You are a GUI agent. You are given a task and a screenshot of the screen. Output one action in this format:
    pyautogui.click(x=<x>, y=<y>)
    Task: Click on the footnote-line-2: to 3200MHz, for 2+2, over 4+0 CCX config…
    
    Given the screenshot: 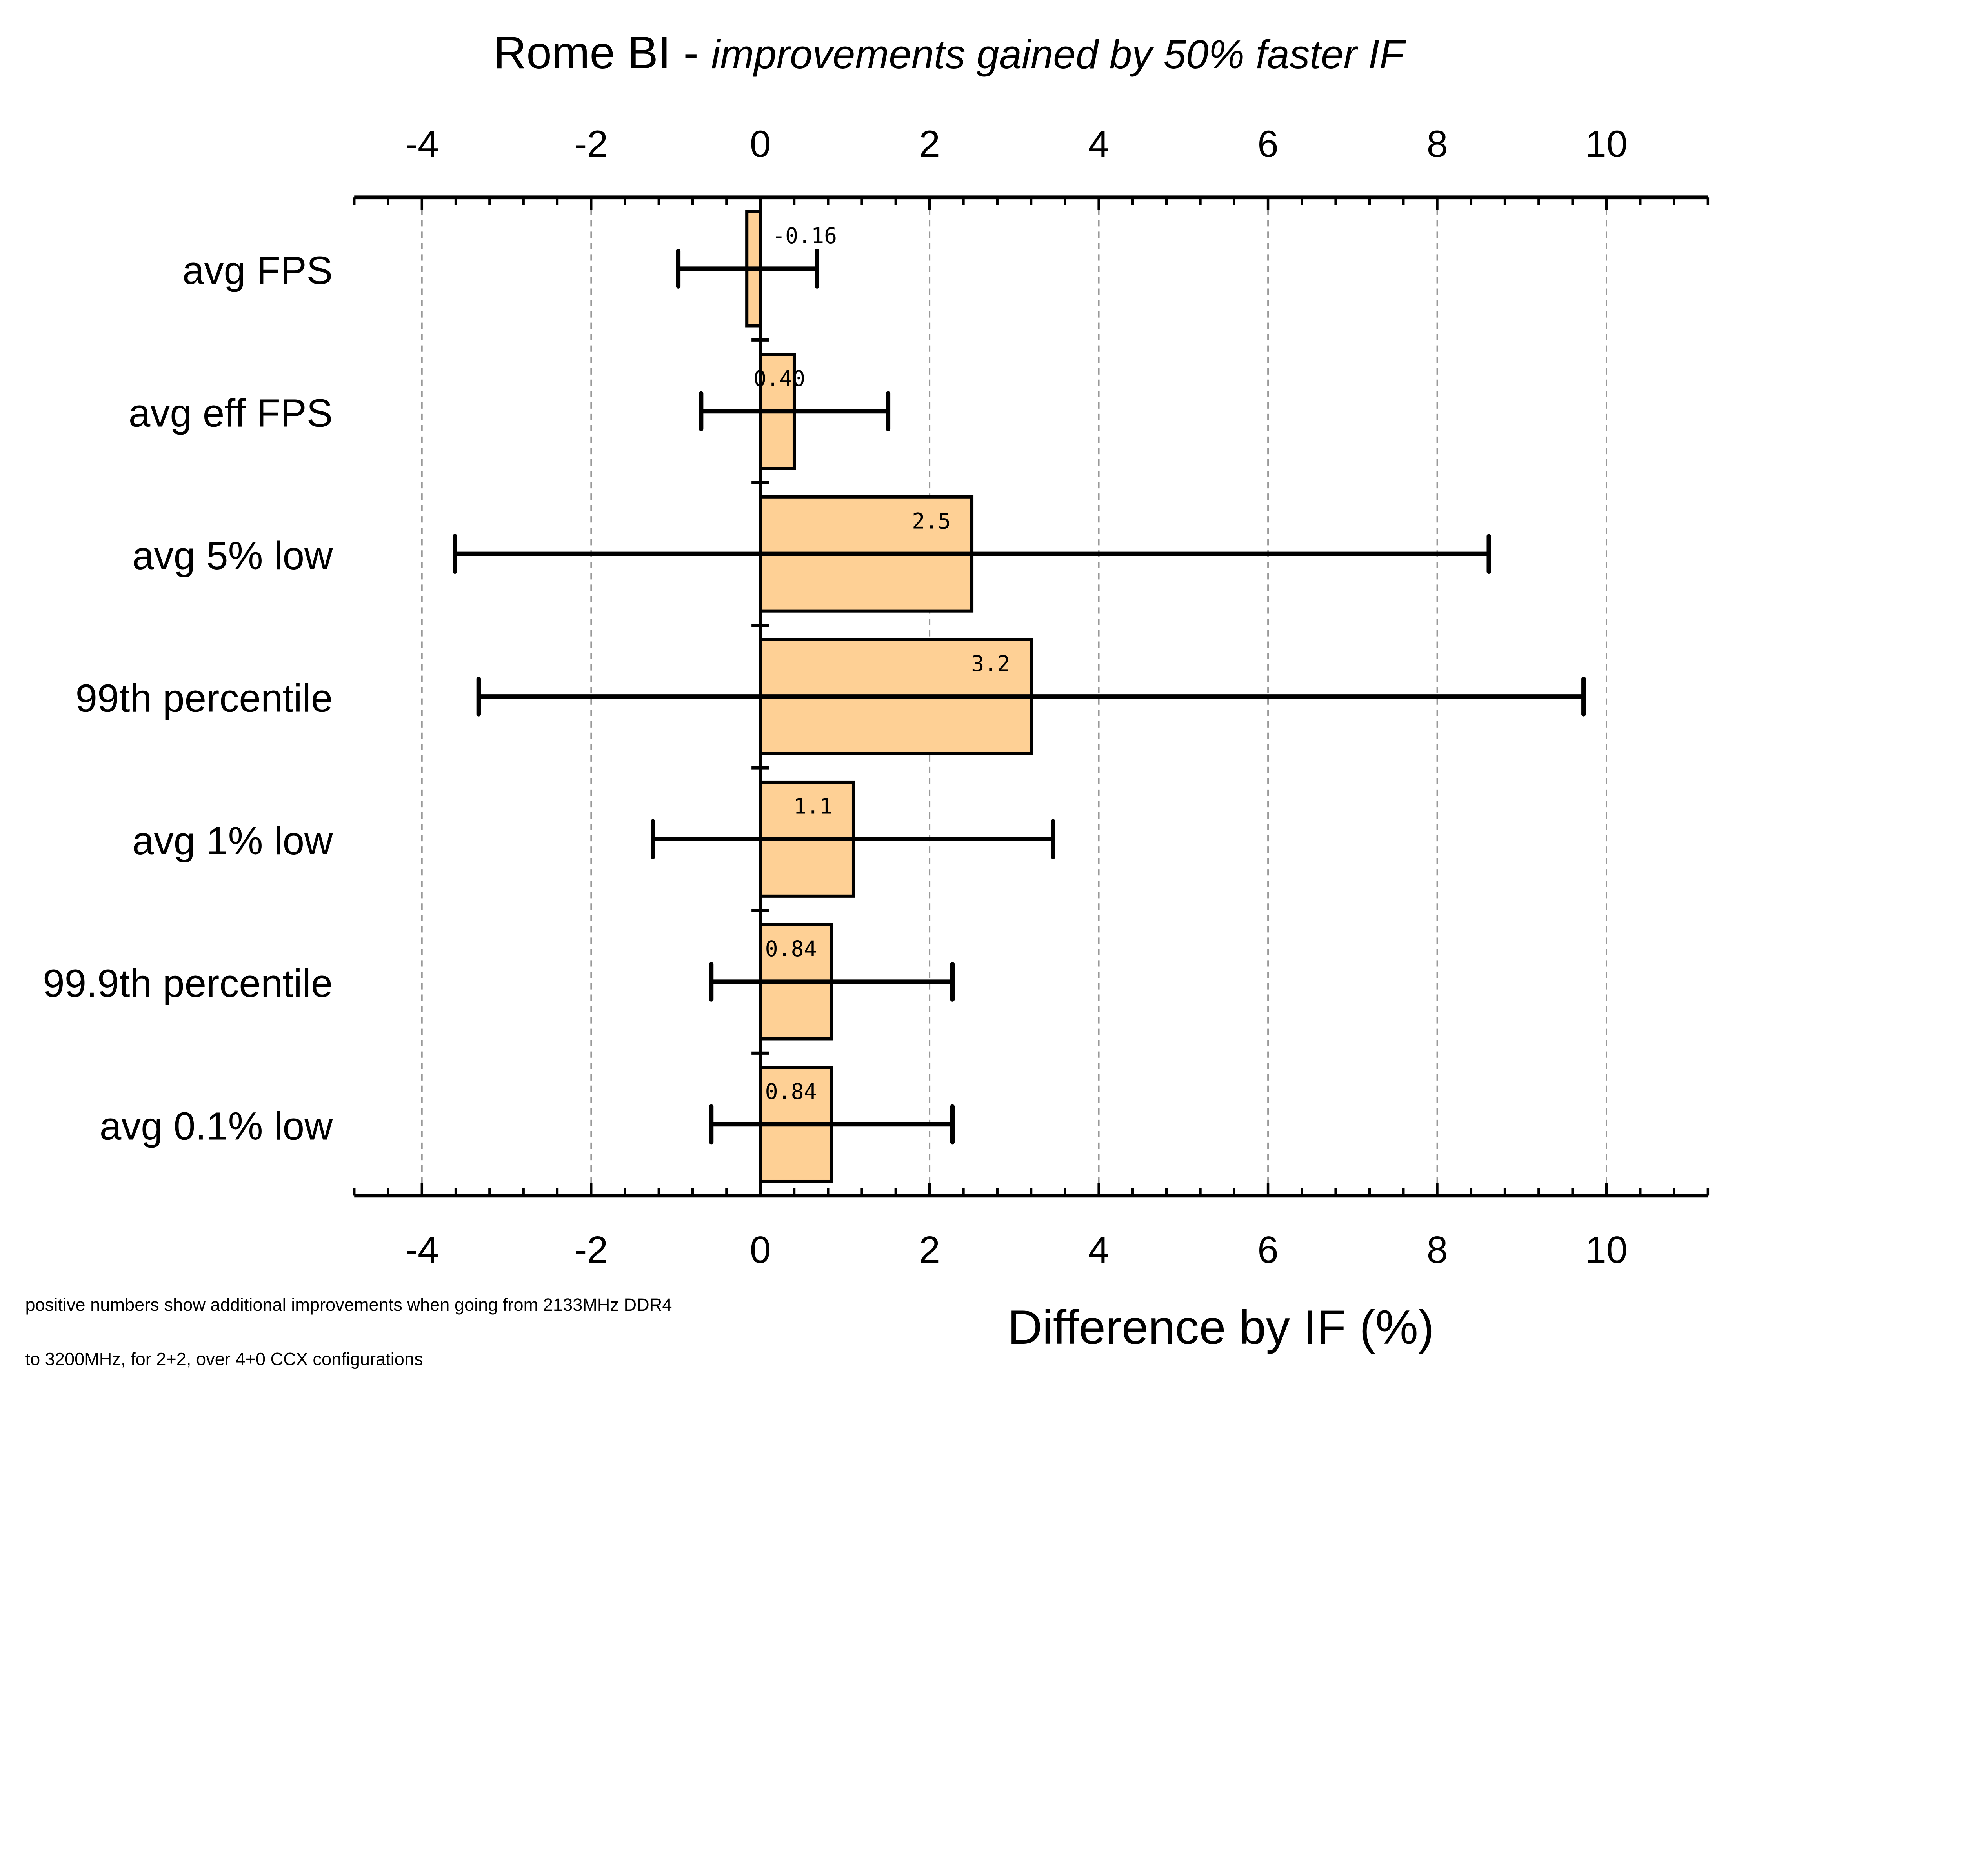 What is the action you would take?
    pyautogui.click(x=224, y=1359)
    